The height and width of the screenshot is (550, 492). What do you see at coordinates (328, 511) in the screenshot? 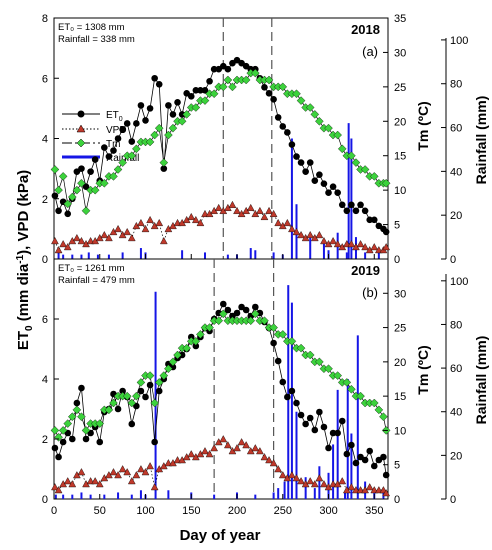
I see `x-tick-label: 300` at bounding box center [328, 511].